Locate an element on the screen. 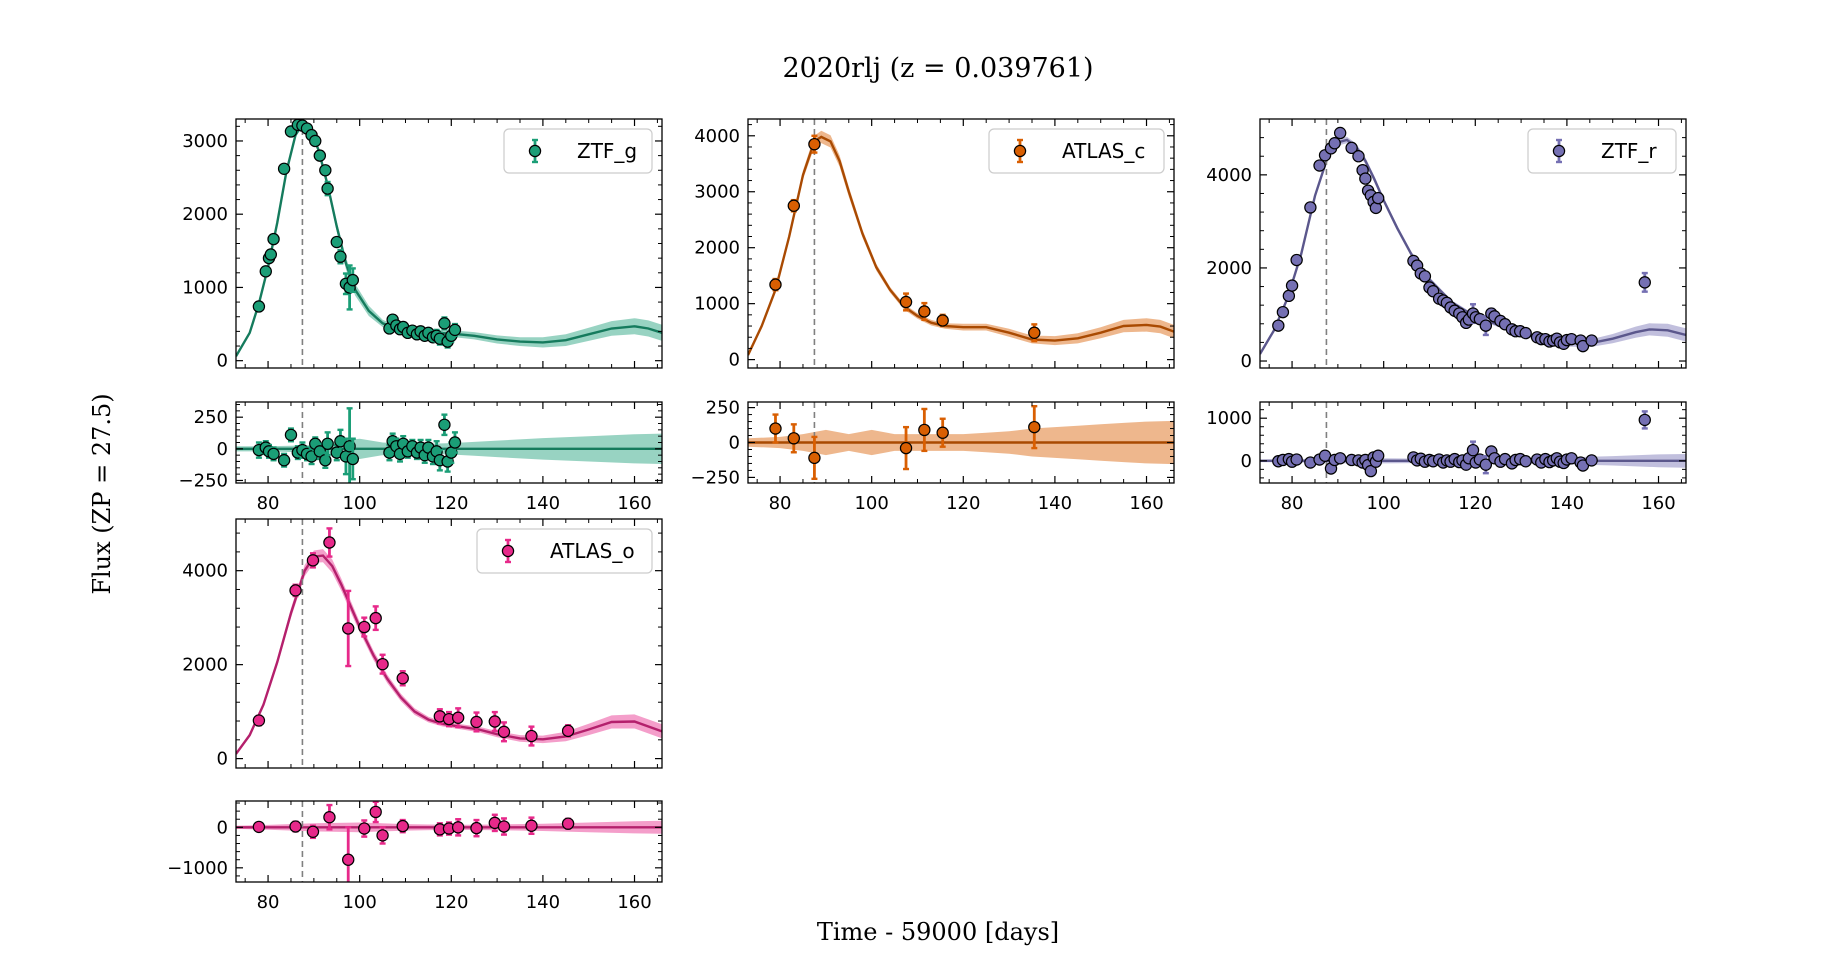  y-tick-label: −250 is located at coordinates (203, 480).